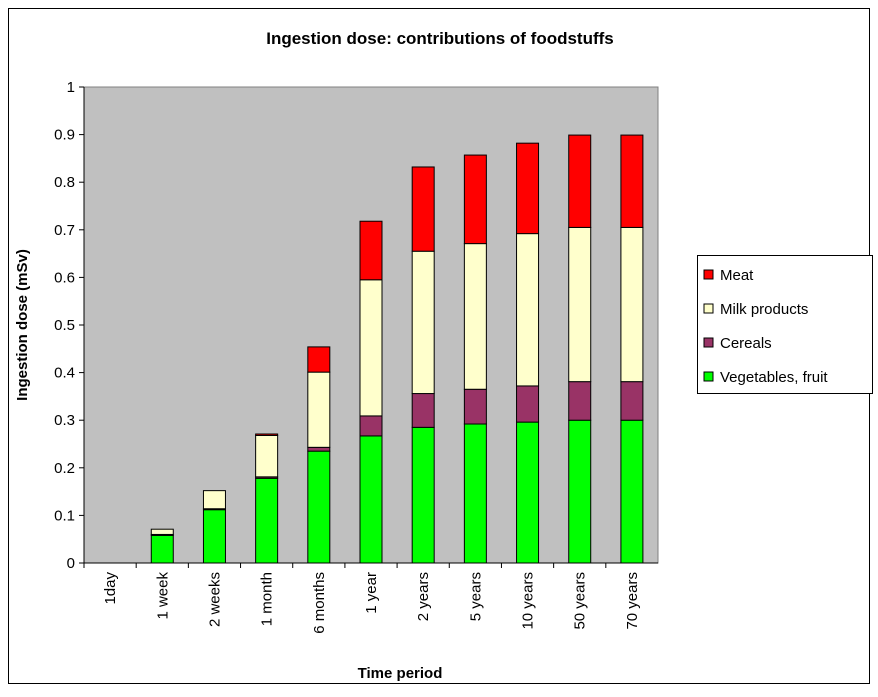 This screenshot has width=878, height=697. I want to click on legend-label: Vegetables, fruit, so click(774, 377).